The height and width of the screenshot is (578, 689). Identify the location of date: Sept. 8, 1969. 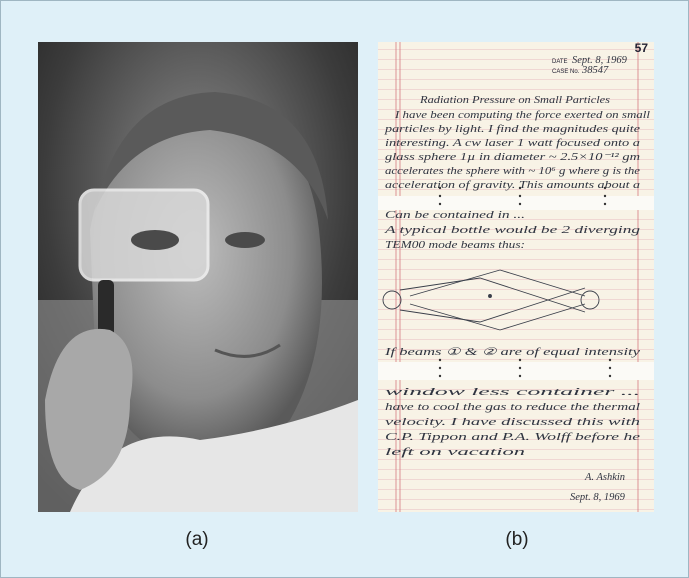
(600, 60).